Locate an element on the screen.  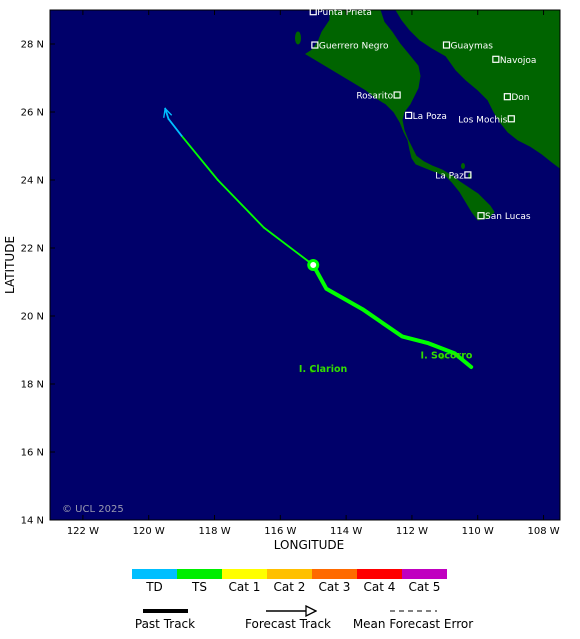
x-tick-label: 112 W is located at coordinates (412, 531).